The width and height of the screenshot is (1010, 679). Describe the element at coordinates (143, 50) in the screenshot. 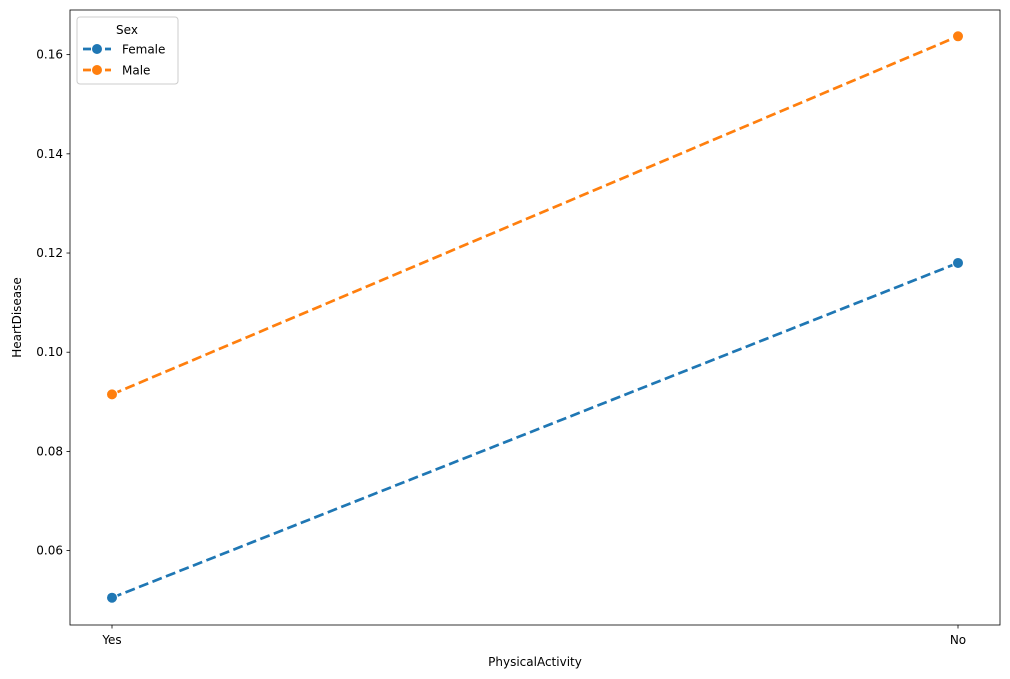

I see `legend-label-female: Female` at that location.